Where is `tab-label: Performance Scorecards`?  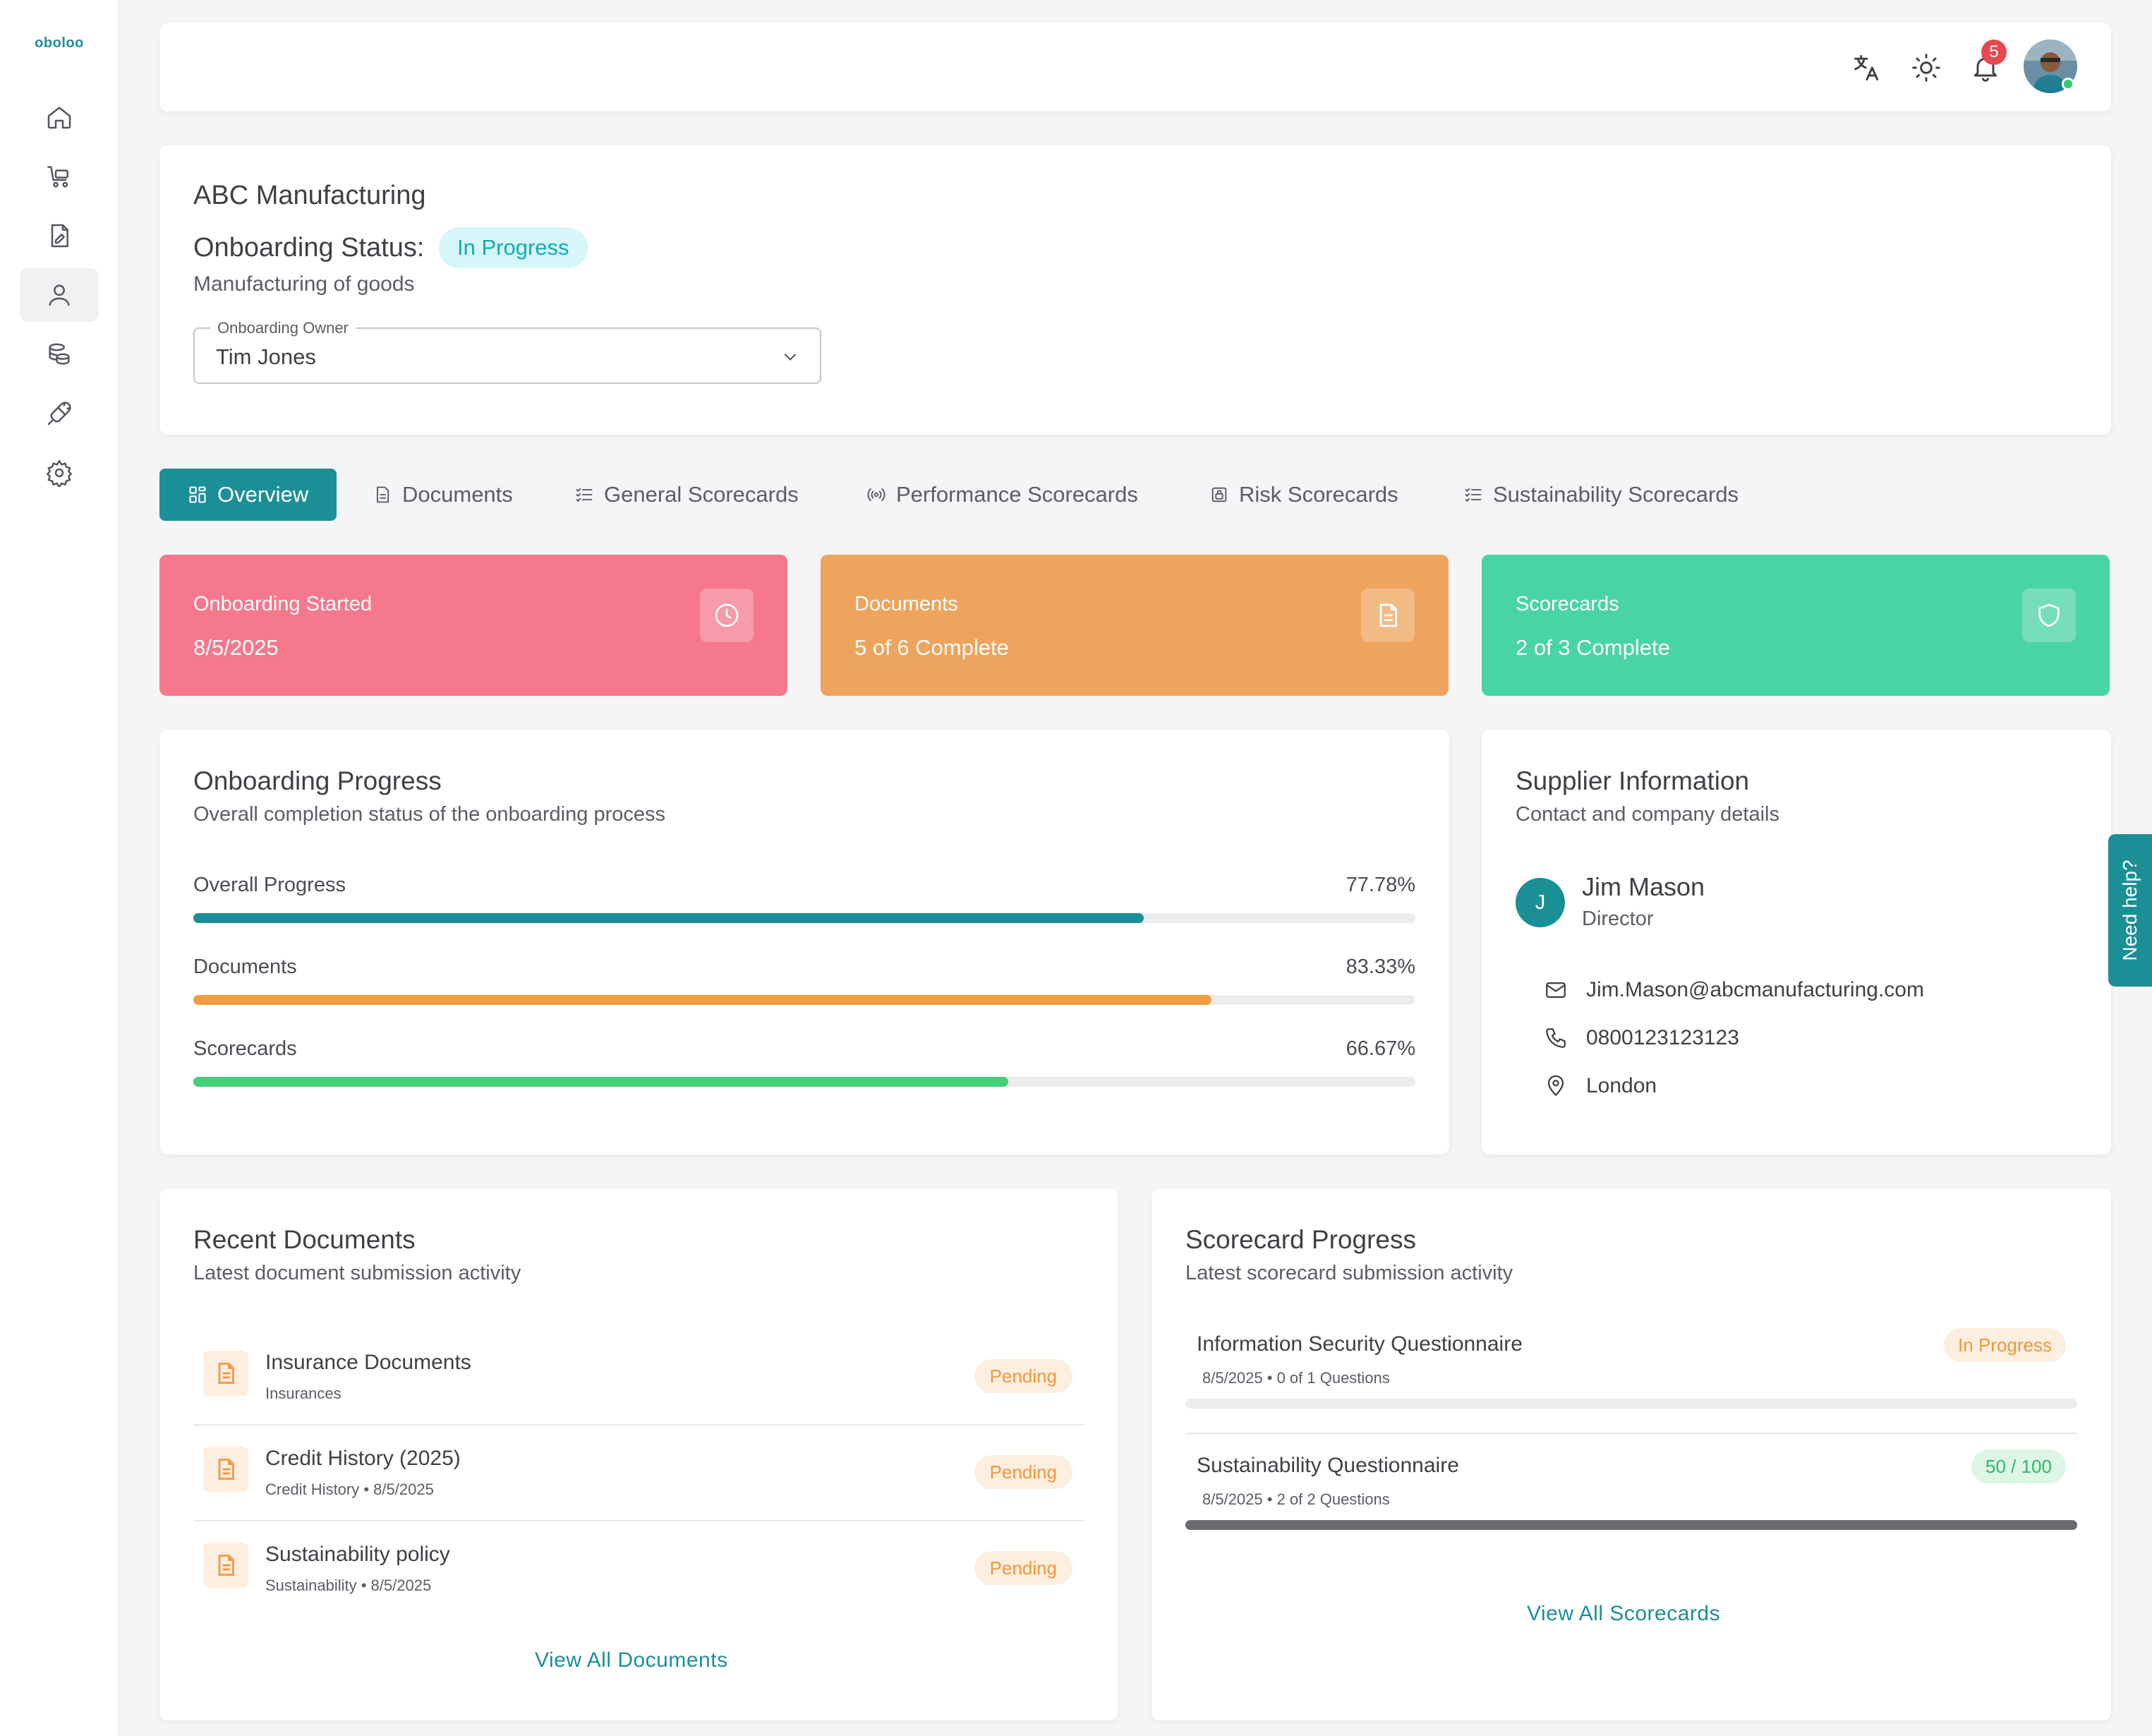
tab-label: Performance Scorecards is located at coordinates (1017, 494).